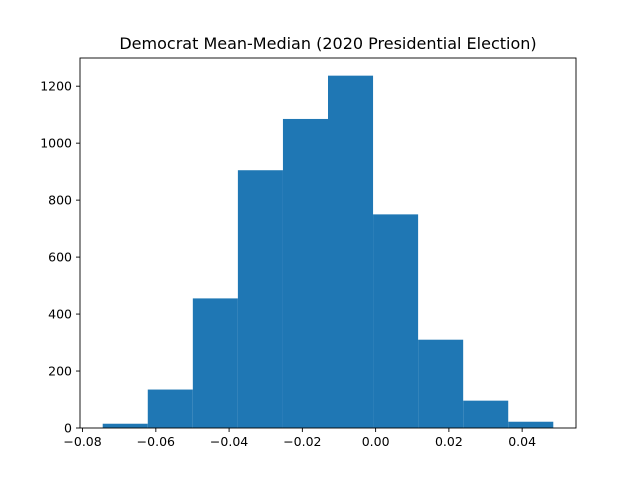  Describe the element at coordinates (156, 441) in the screenshot. I see `x-tick-label: −0.06` at that location.